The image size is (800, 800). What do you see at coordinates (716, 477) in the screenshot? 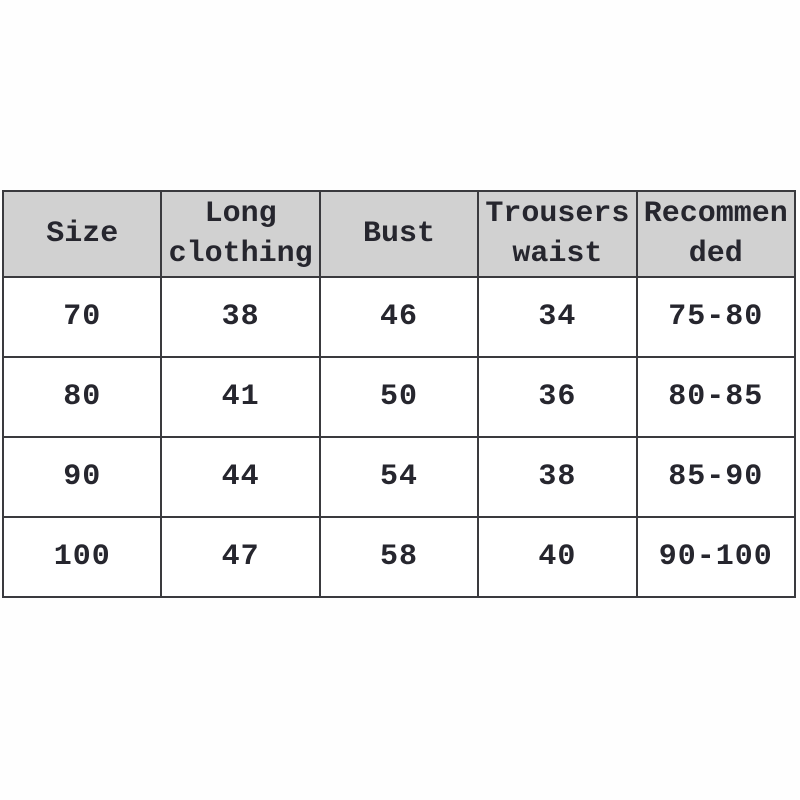
I see `table-cell-recommended: 85-90` at bounding box center [716, 477].